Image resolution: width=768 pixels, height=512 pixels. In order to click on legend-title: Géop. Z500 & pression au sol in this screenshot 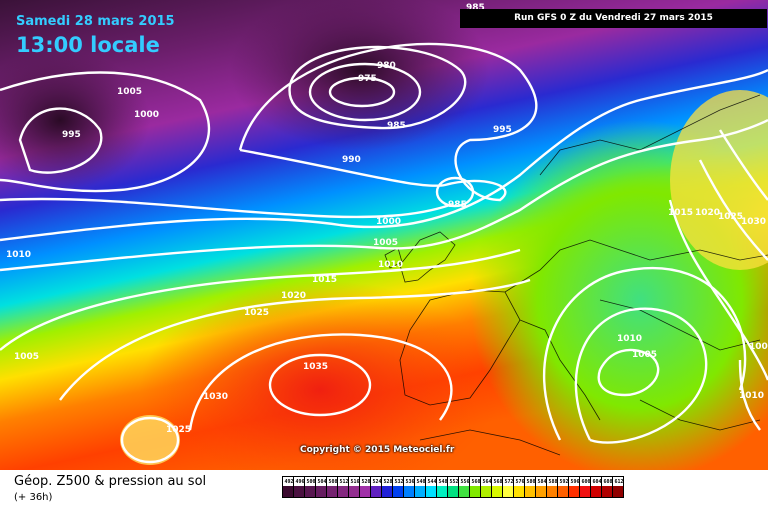, I will do `click(110, 481)`.